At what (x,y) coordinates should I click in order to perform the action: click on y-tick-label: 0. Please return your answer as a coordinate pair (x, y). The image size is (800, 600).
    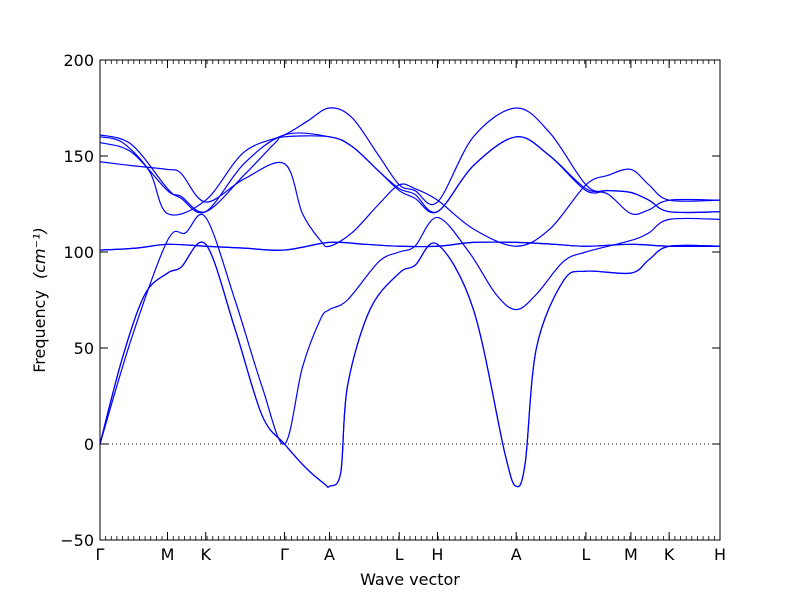
    Looking at the image, I should click on (89, 444).